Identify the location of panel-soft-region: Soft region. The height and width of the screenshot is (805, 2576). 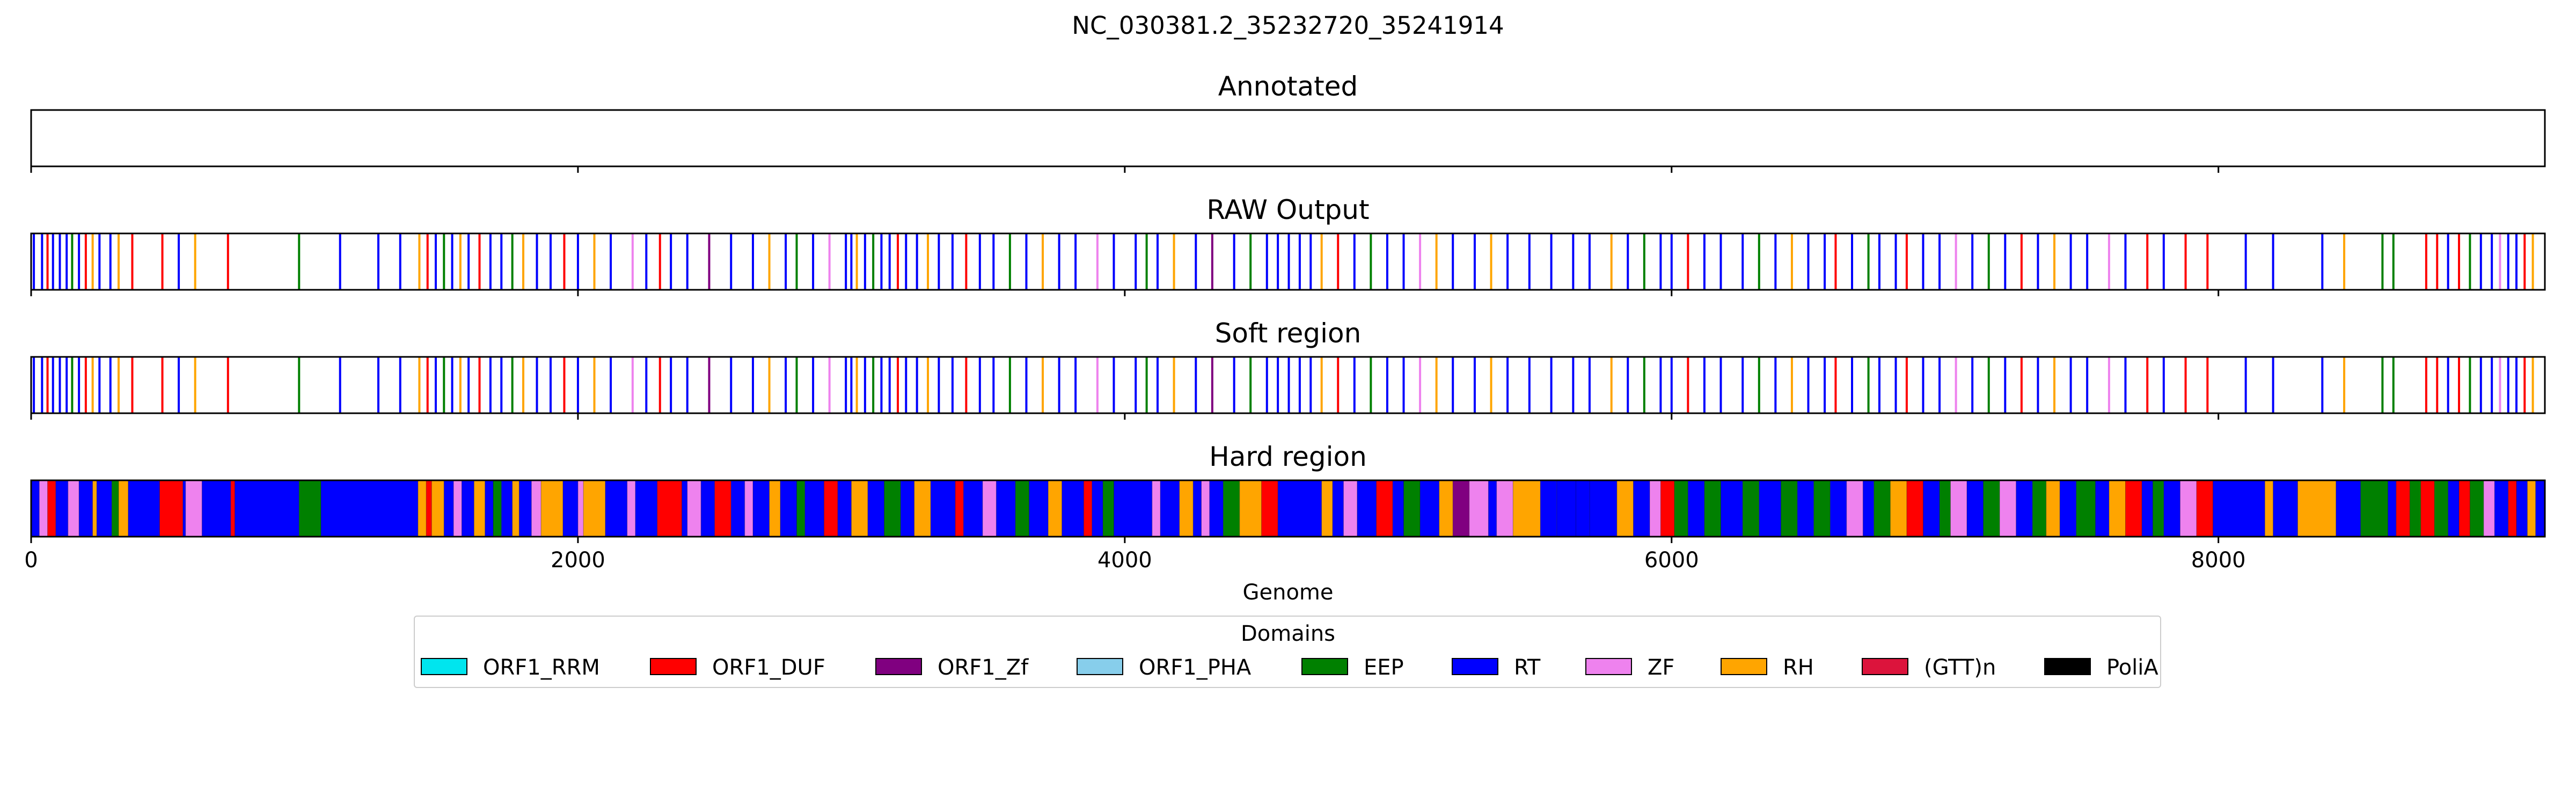
(1288, 369).